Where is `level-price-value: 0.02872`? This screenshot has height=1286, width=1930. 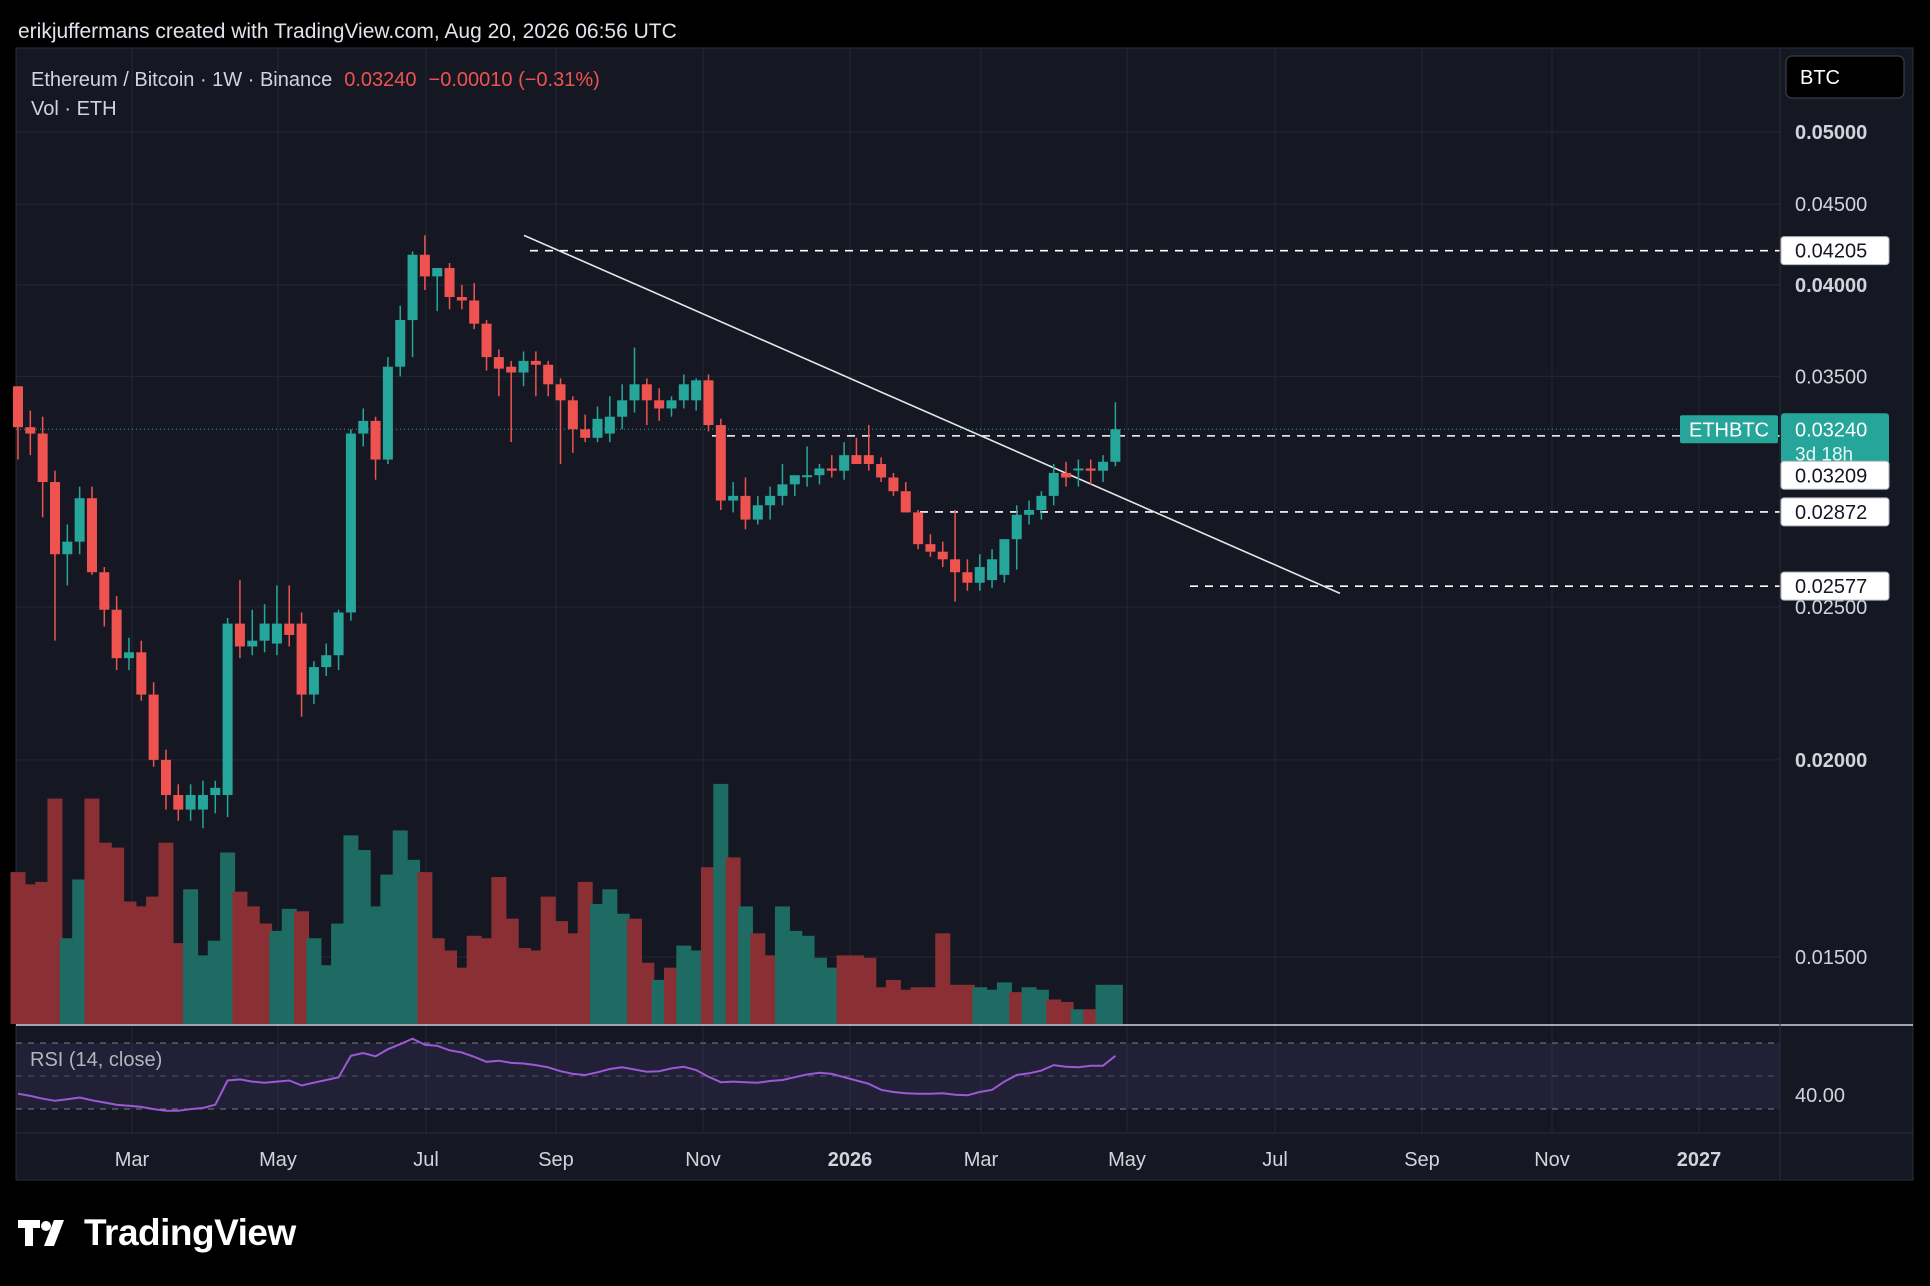 level-price-value: 0.02872 is located at coordinates (1831, 513).